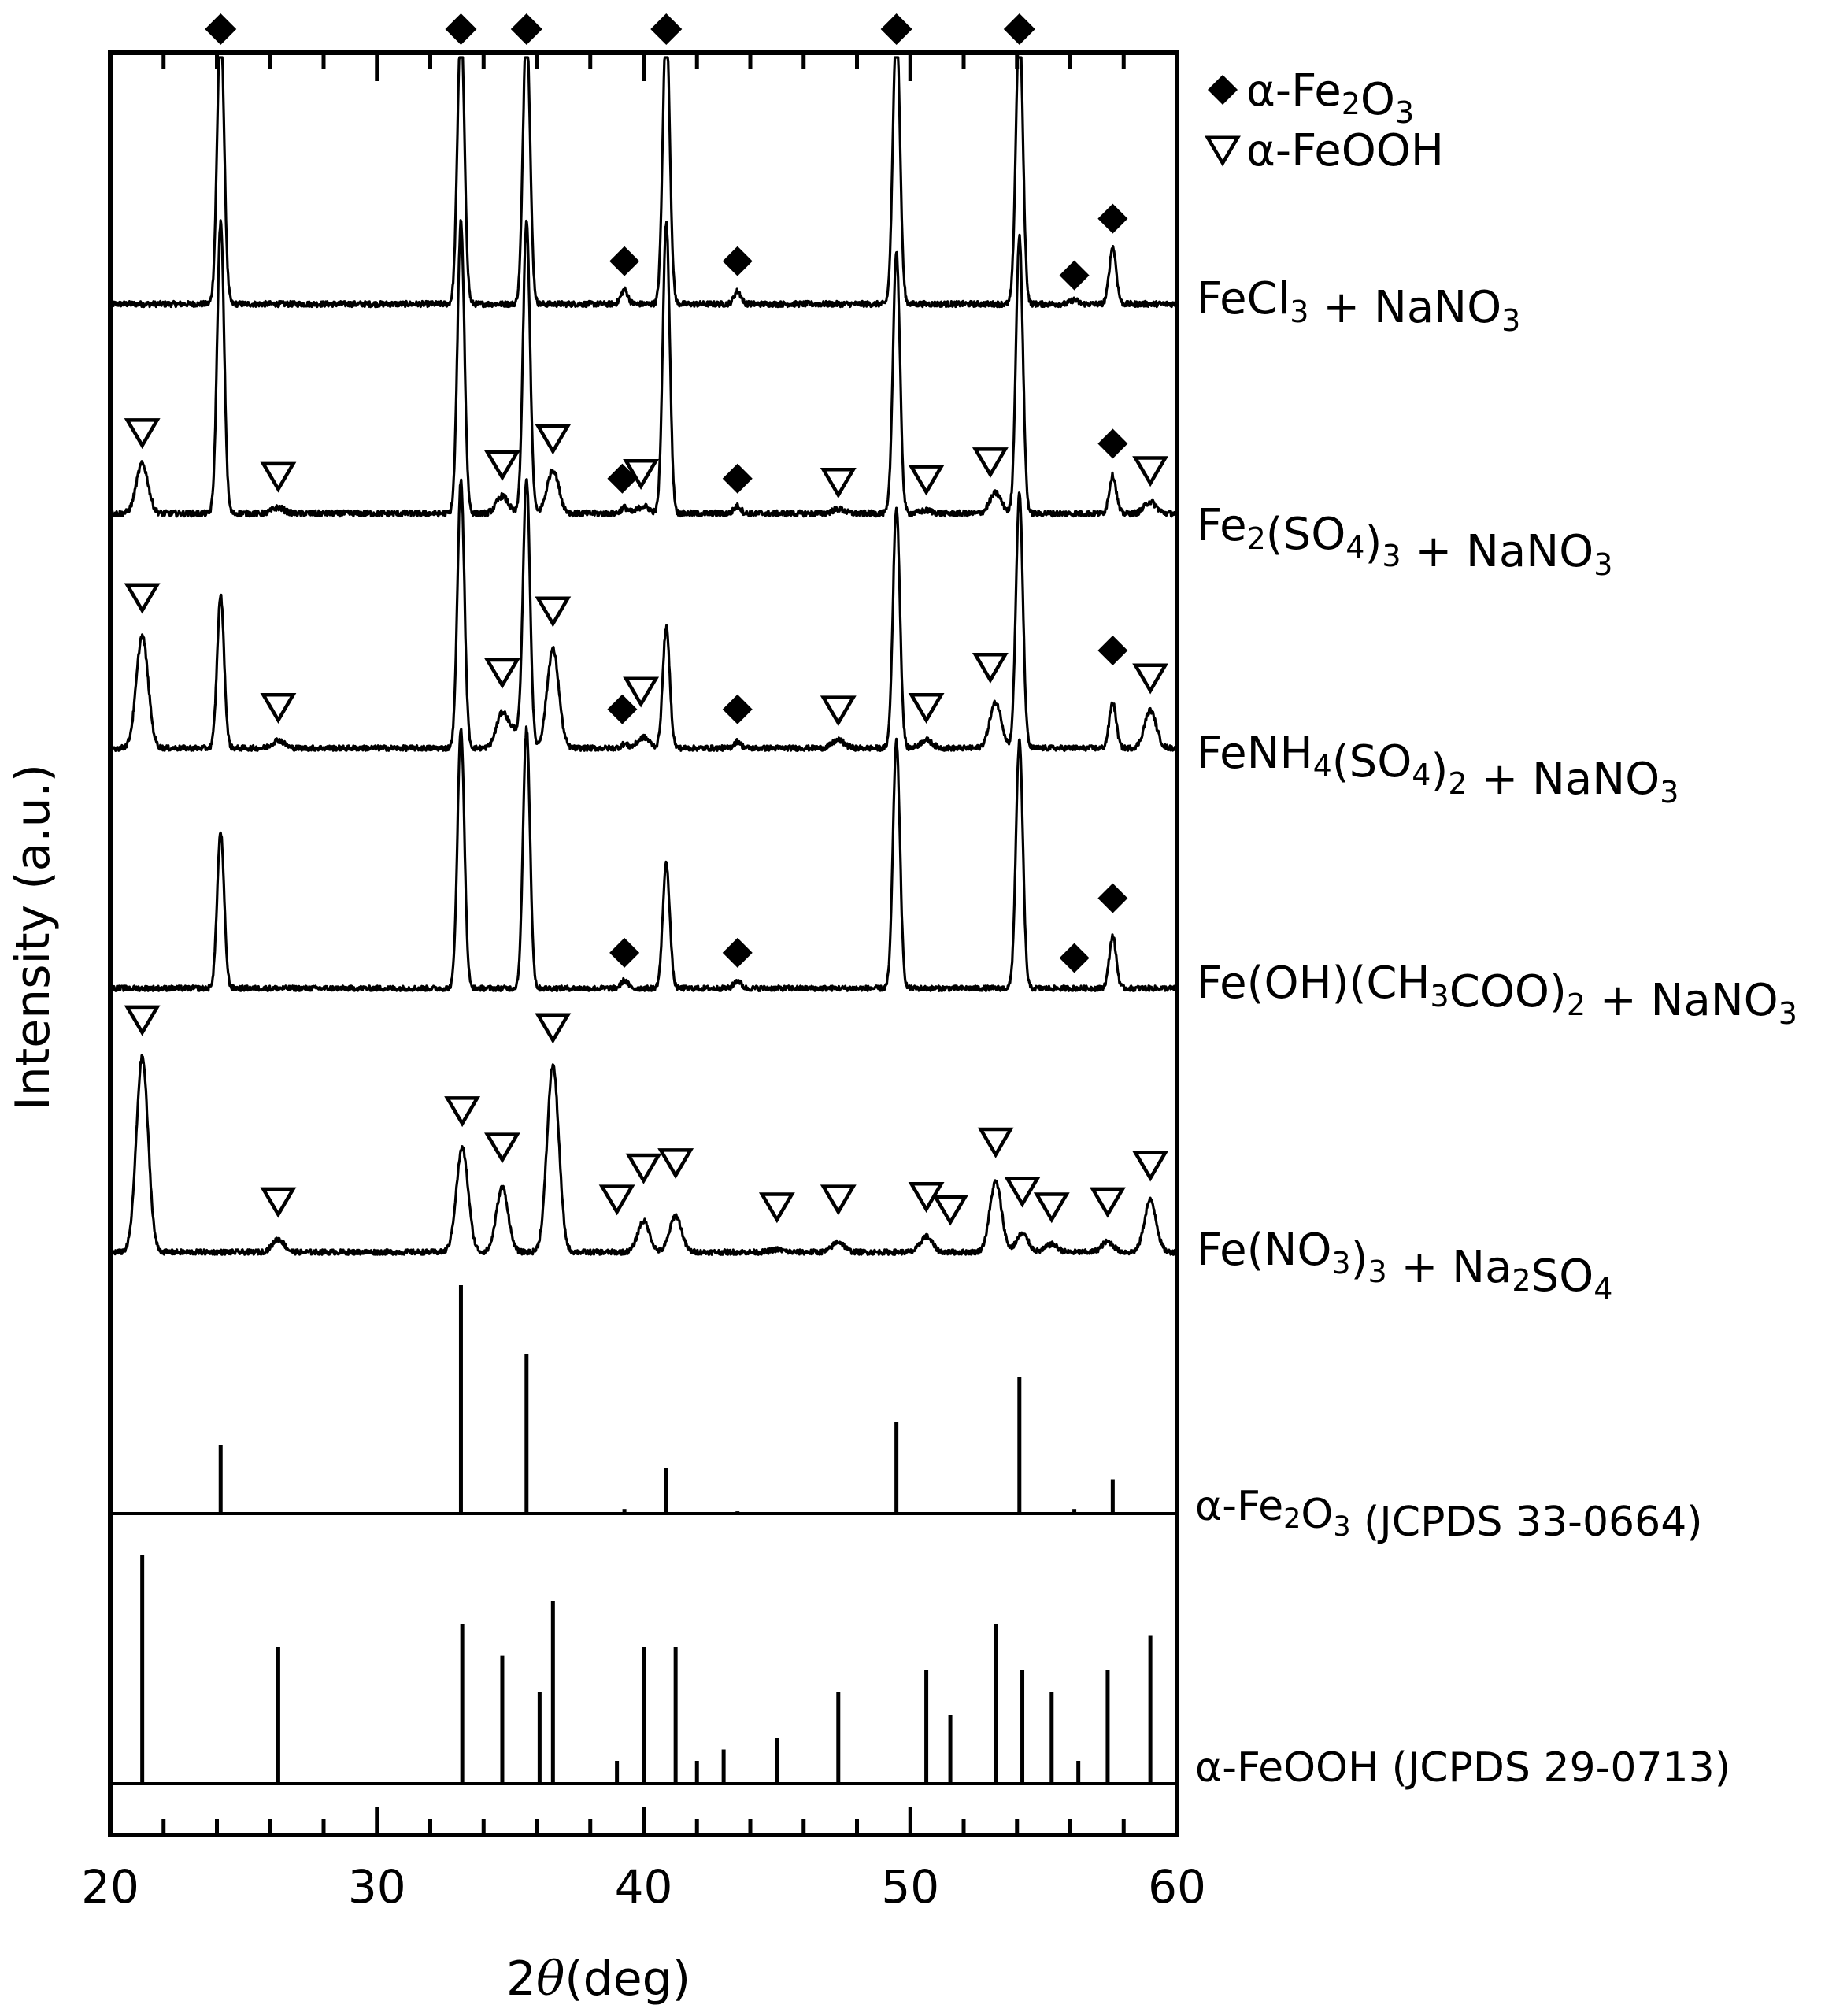 The height and width of the screenshot is (2016, 1847). What do you see at coordinates (377, 1887) in the screenshot?
I see `x-tick-label: 30` at bounding box center [377, 1887].